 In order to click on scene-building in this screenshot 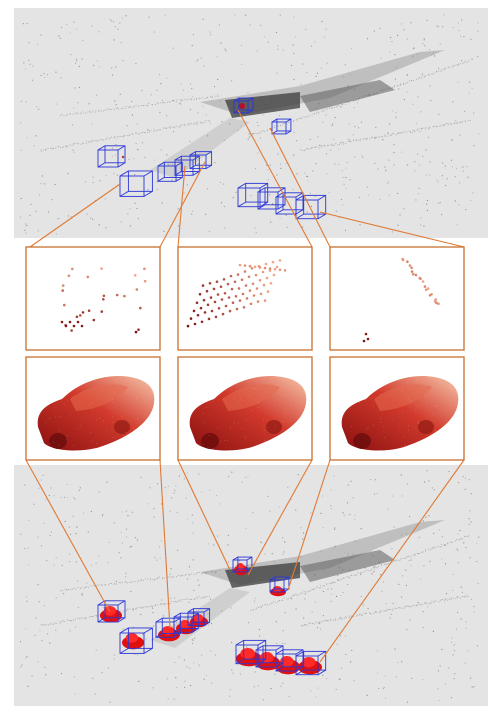, I will do `click(347, 566)`.